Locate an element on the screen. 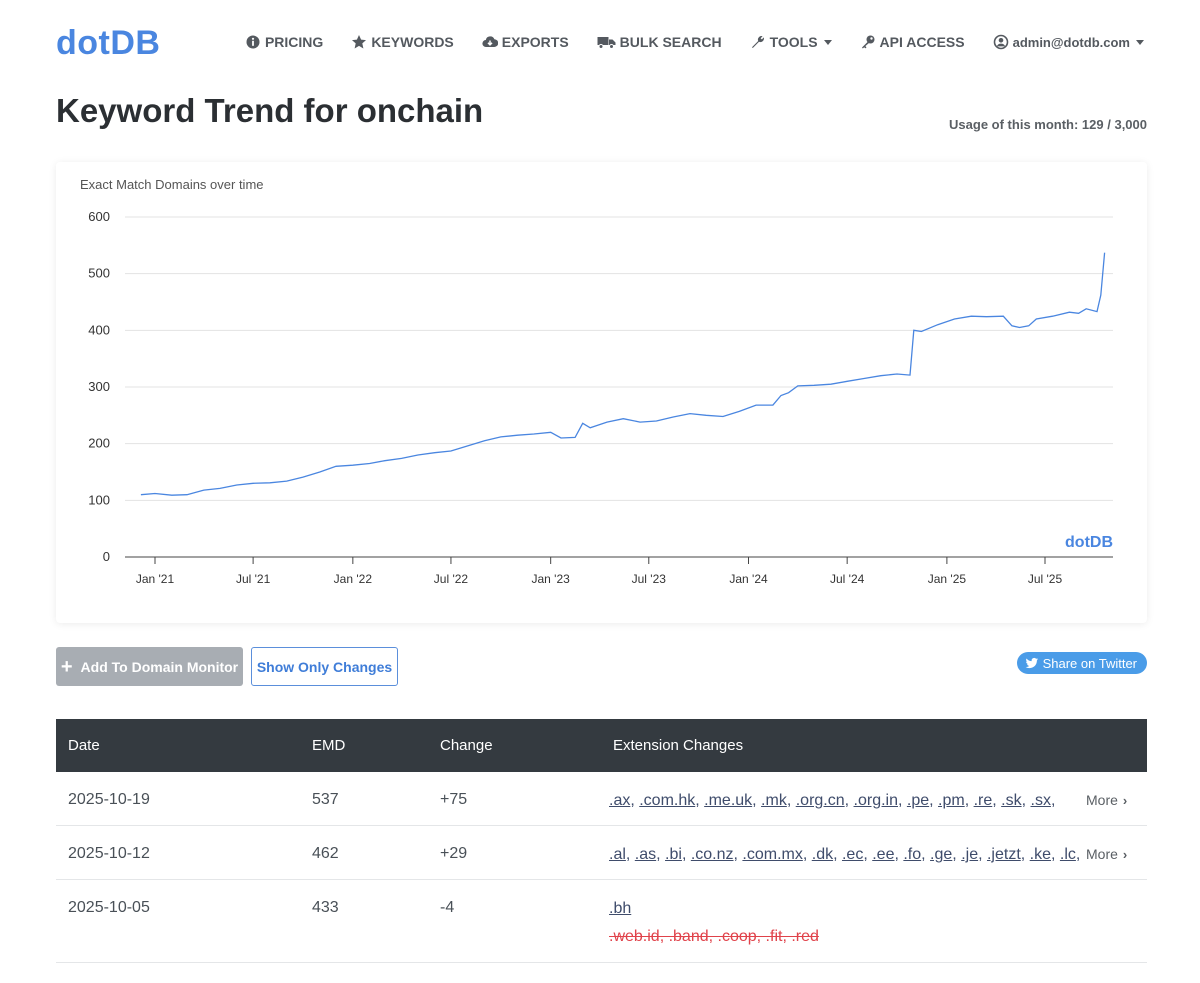 The image size is (1200, 983). add-to-domain-monitor-button: + Add To Domain Monitor is located at coordinates (149, 666).